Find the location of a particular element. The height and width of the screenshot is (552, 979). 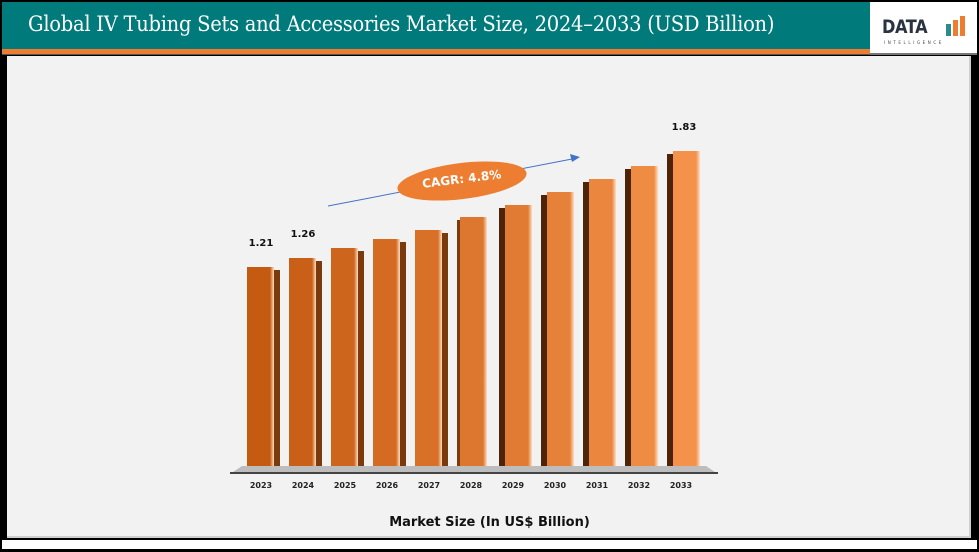

bar-2026 is located at coordinates (390, 352).